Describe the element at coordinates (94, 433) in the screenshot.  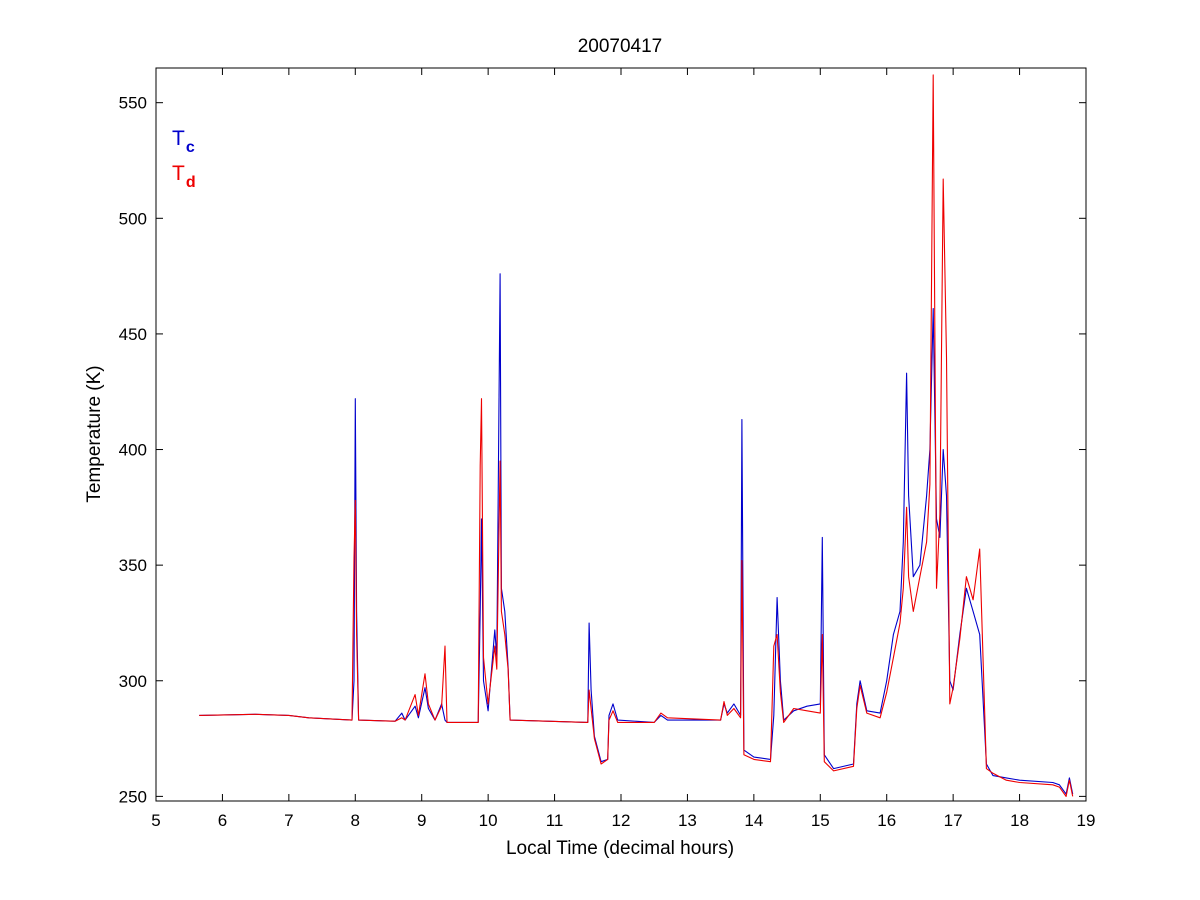
I see `y-axis-label: Temperature (K)` at that location.